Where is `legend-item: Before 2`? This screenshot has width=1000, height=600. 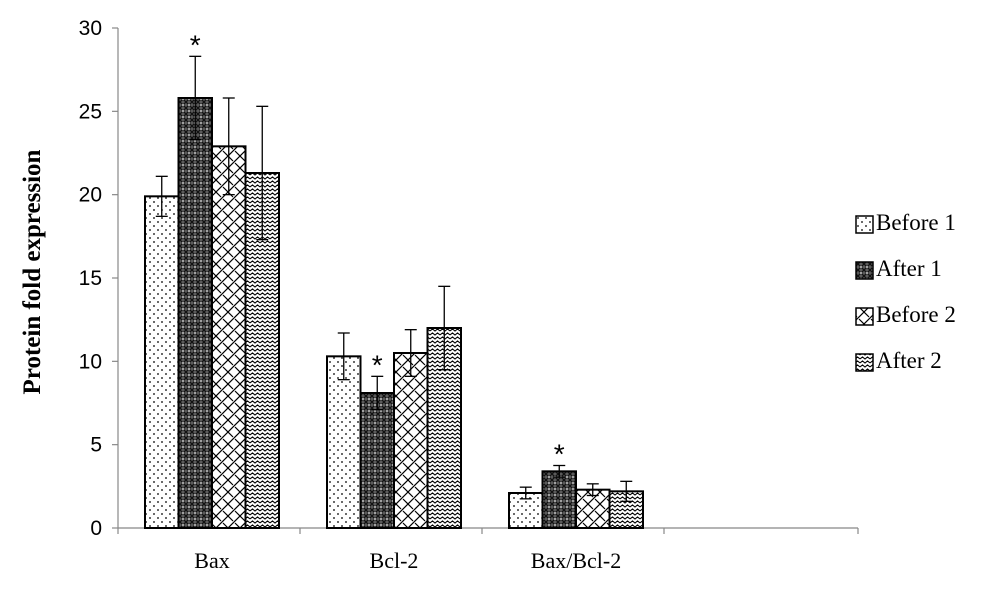
legend-item: Before 2 is located at coordinates (905, 314).